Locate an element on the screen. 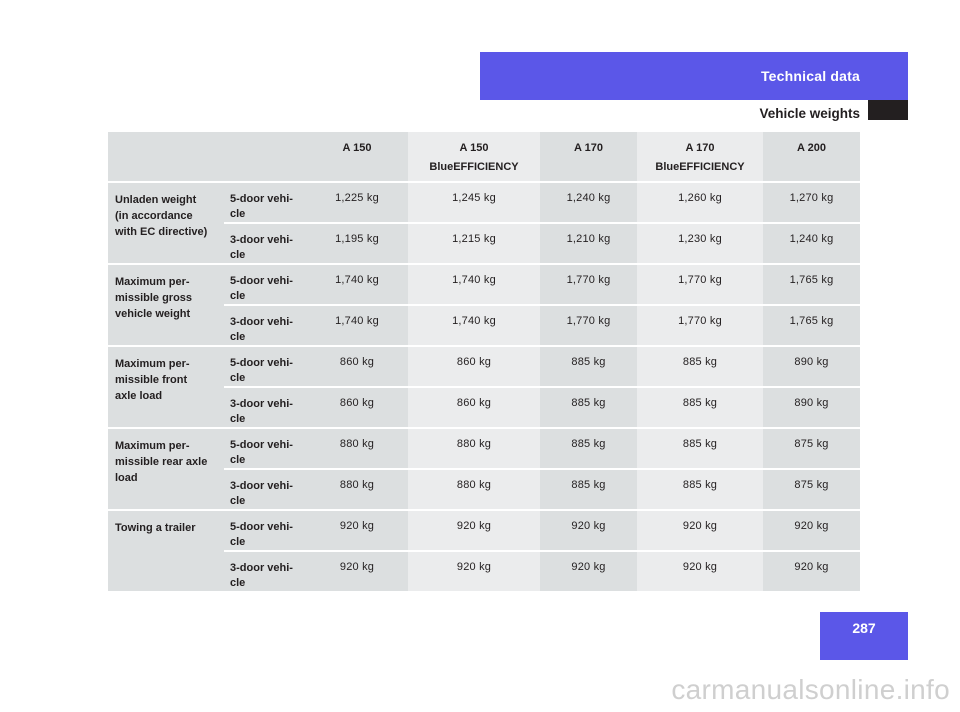  section-title: Technical data is located at coordinates (810, 76).